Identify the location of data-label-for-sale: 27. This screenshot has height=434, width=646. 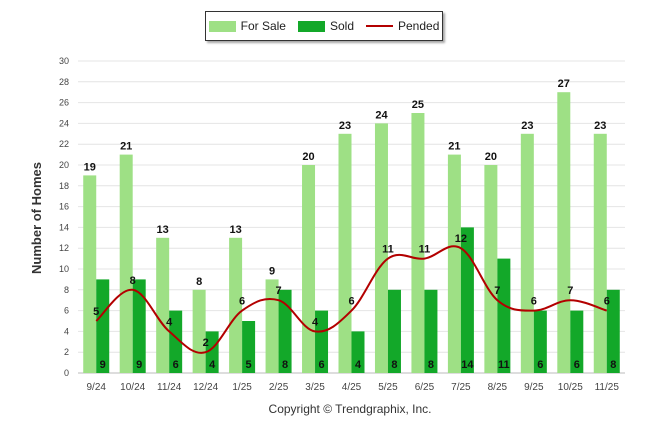
(564, 84).